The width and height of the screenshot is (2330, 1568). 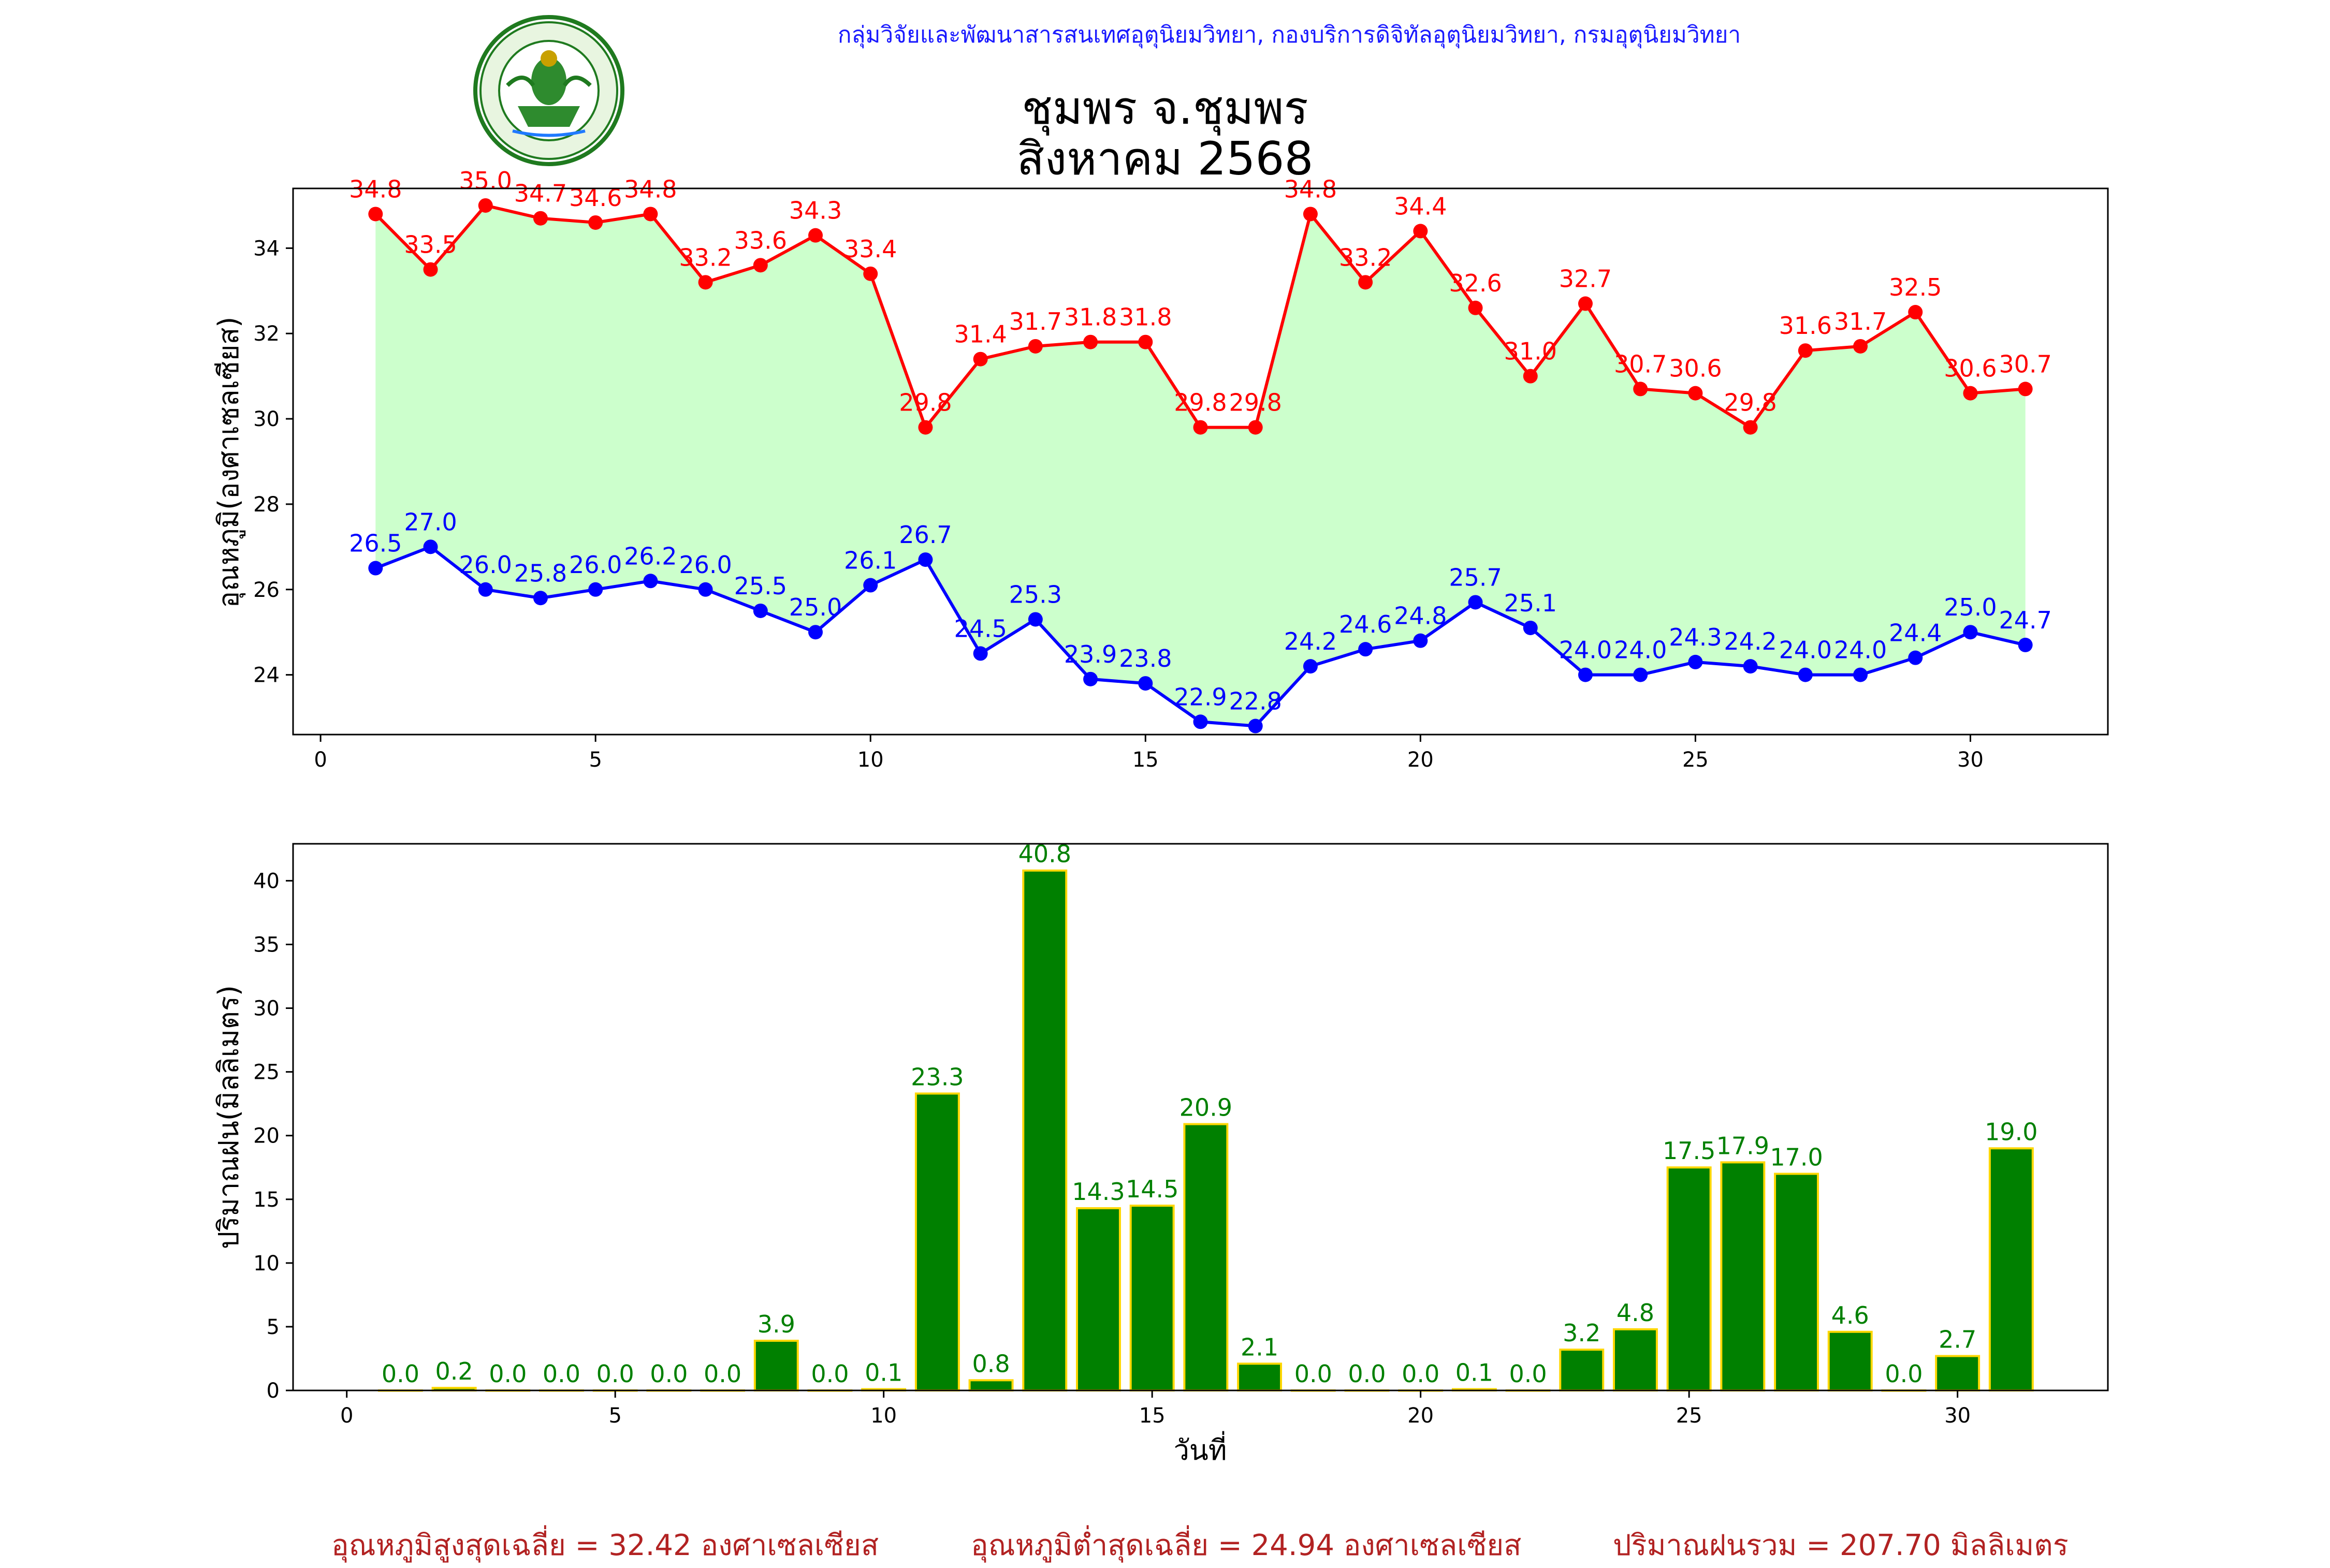 I want to click on min-temp-label-29: 24.4, so click(x=1915, y=633).